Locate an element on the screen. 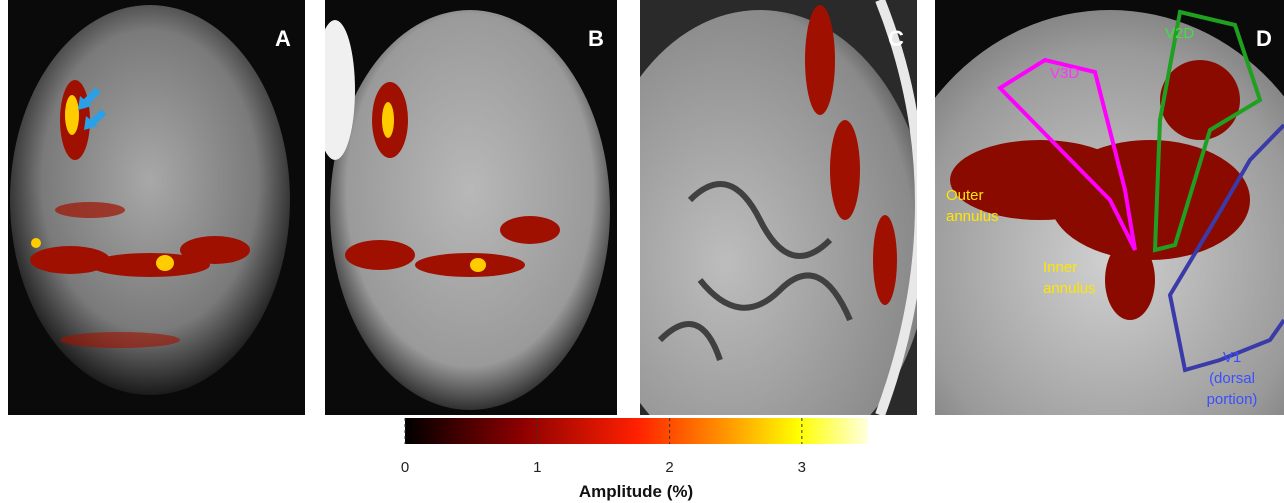 The image size is (1284, 503). annotation: portion) is located at coordinates (1232, 399).